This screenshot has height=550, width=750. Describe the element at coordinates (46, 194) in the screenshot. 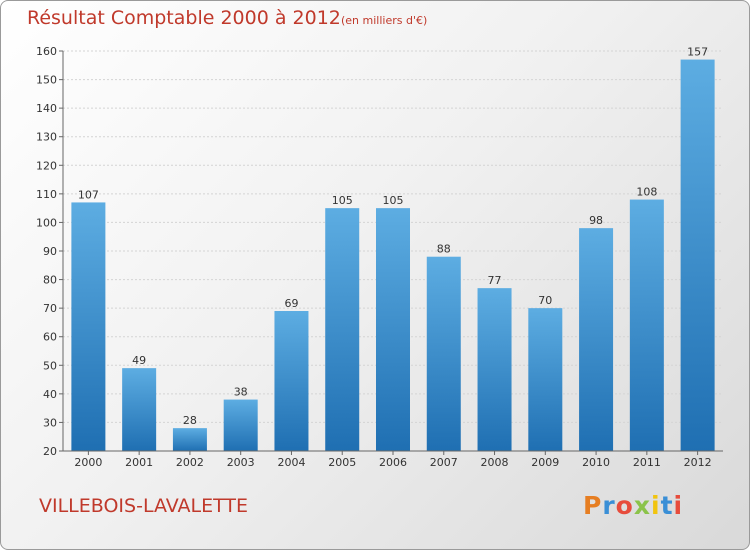

I see `y-tick-label: 110` at that location.